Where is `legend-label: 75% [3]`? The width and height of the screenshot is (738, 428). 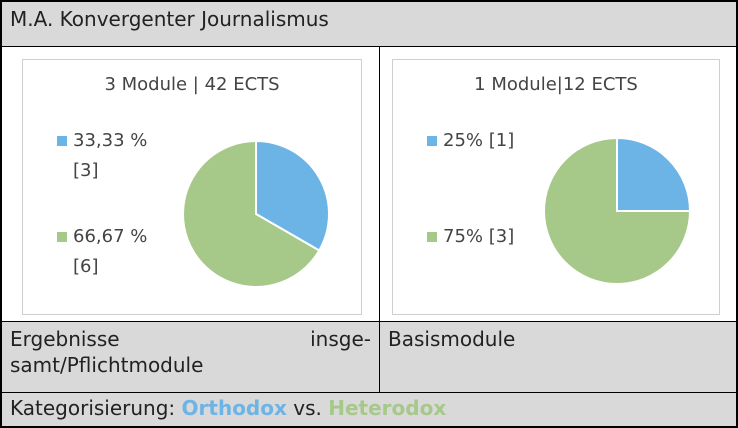 legend-label: 75% [3] is located at coordinates (479, 236).